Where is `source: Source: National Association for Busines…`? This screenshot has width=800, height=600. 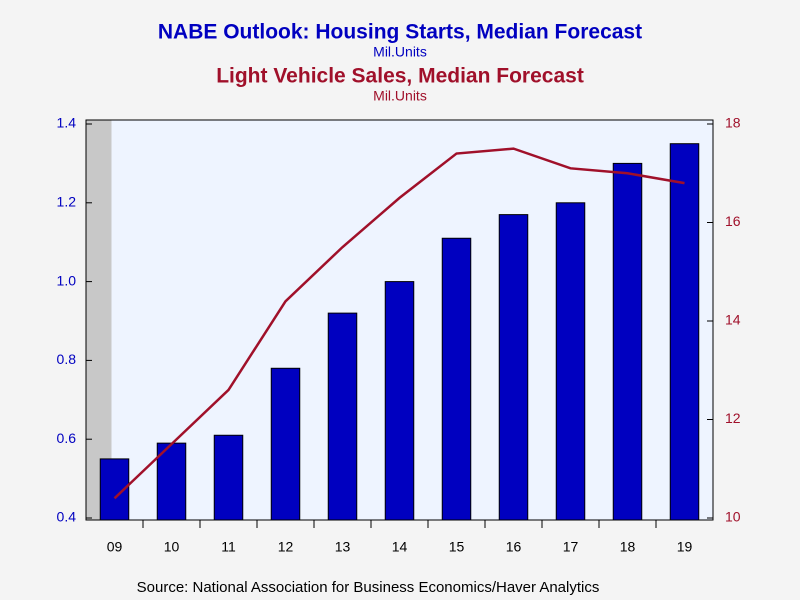 source: Source: National Association for Busines… is located at coordinates (368, 587).